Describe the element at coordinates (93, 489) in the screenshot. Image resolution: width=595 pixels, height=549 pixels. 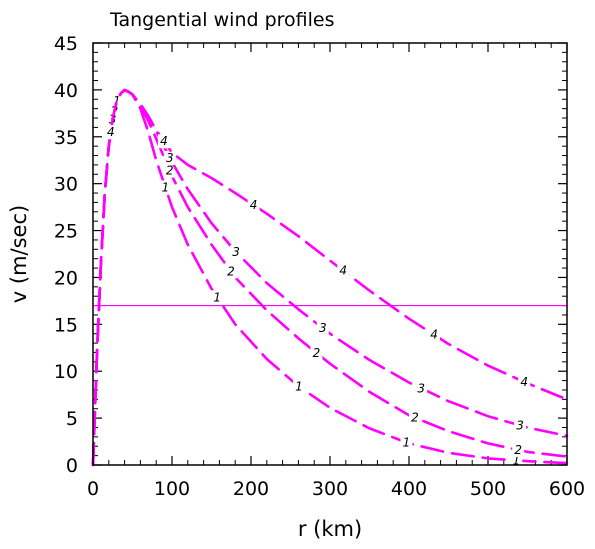
I see `x-tick-label-0: 0` at that location.